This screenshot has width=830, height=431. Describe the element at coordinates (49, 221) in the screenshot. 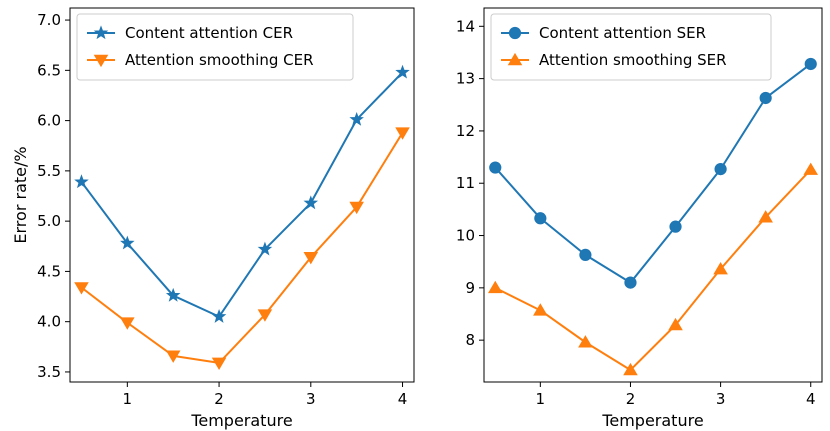

I see `y-tick-label: 5.0` at that location.